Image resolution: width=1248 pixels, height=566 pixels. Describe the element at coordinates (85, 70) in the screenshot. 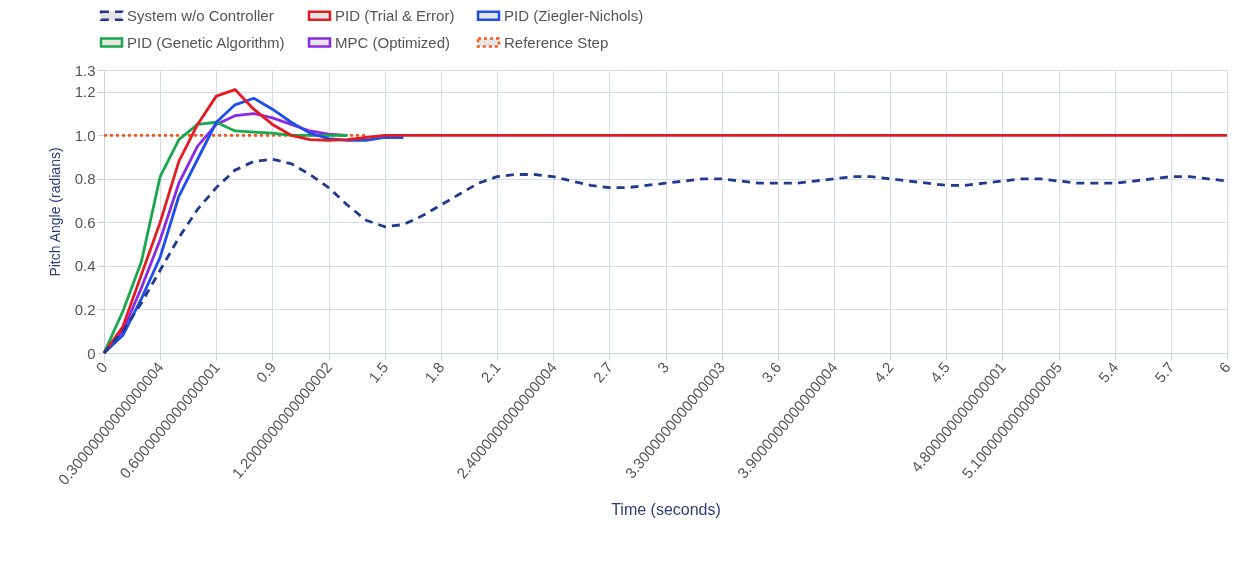

I see `y-tick-label: 1.3` at that location.